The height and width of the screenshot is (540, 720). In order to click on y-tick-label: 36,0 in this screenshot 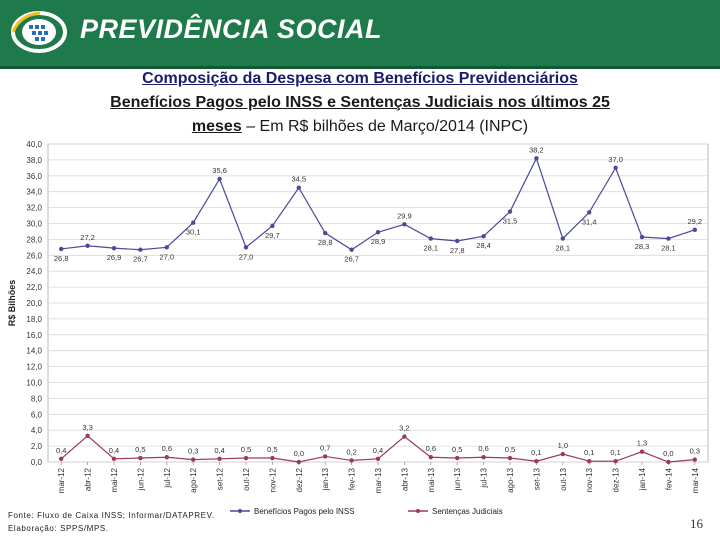, I will do `click(34, 176)`.